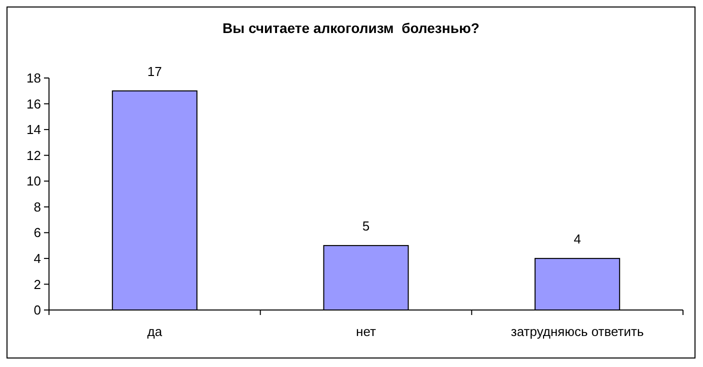  I want to click on y-tick-label: 14, so click(33, 130).